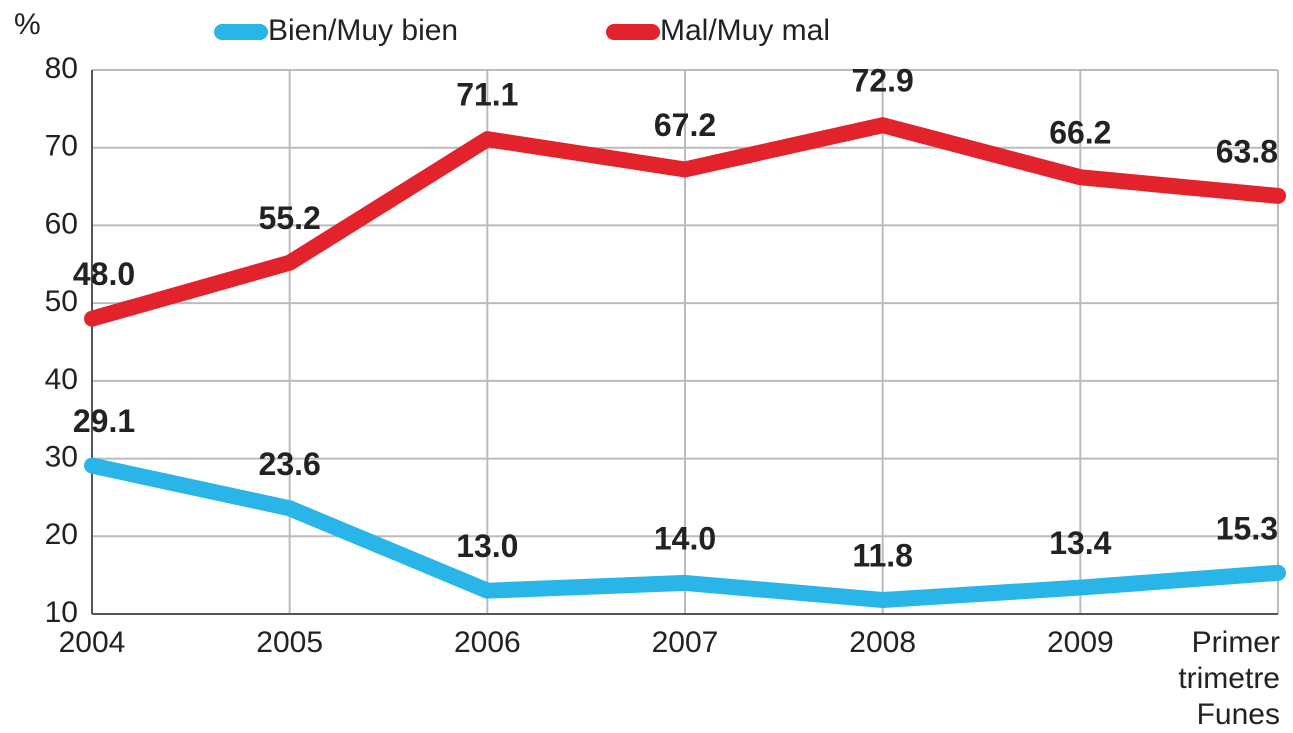 This screenshot has width=1293, height=733. I want to click on data-label: 11.8, so click(882, 555).